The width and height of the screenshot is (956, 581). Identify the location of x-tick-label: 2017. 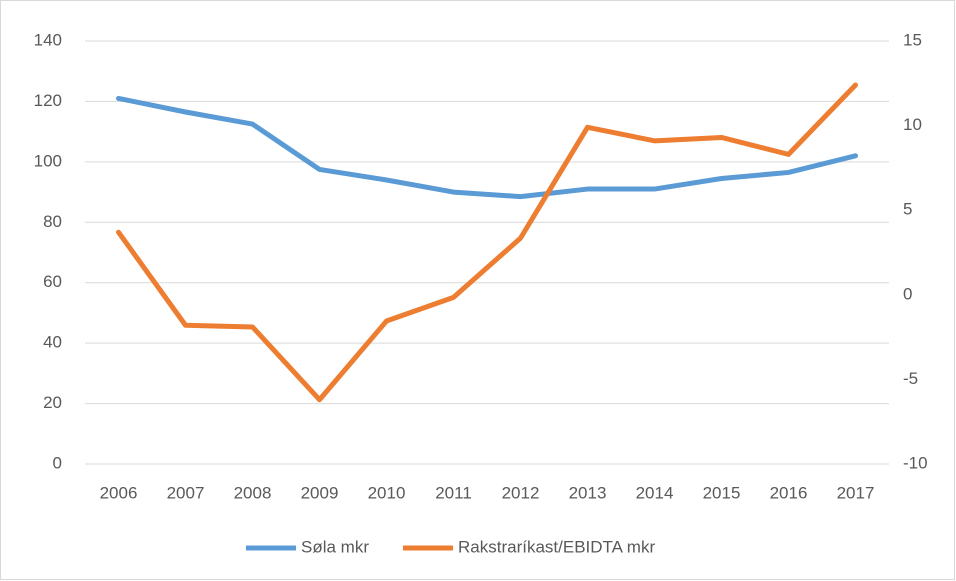
(856, 492).